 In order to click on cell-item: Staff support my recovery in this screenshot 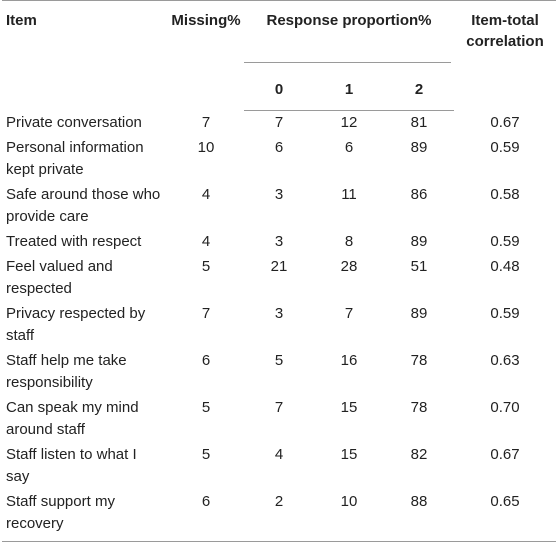, I will do `click(85, 516)`.